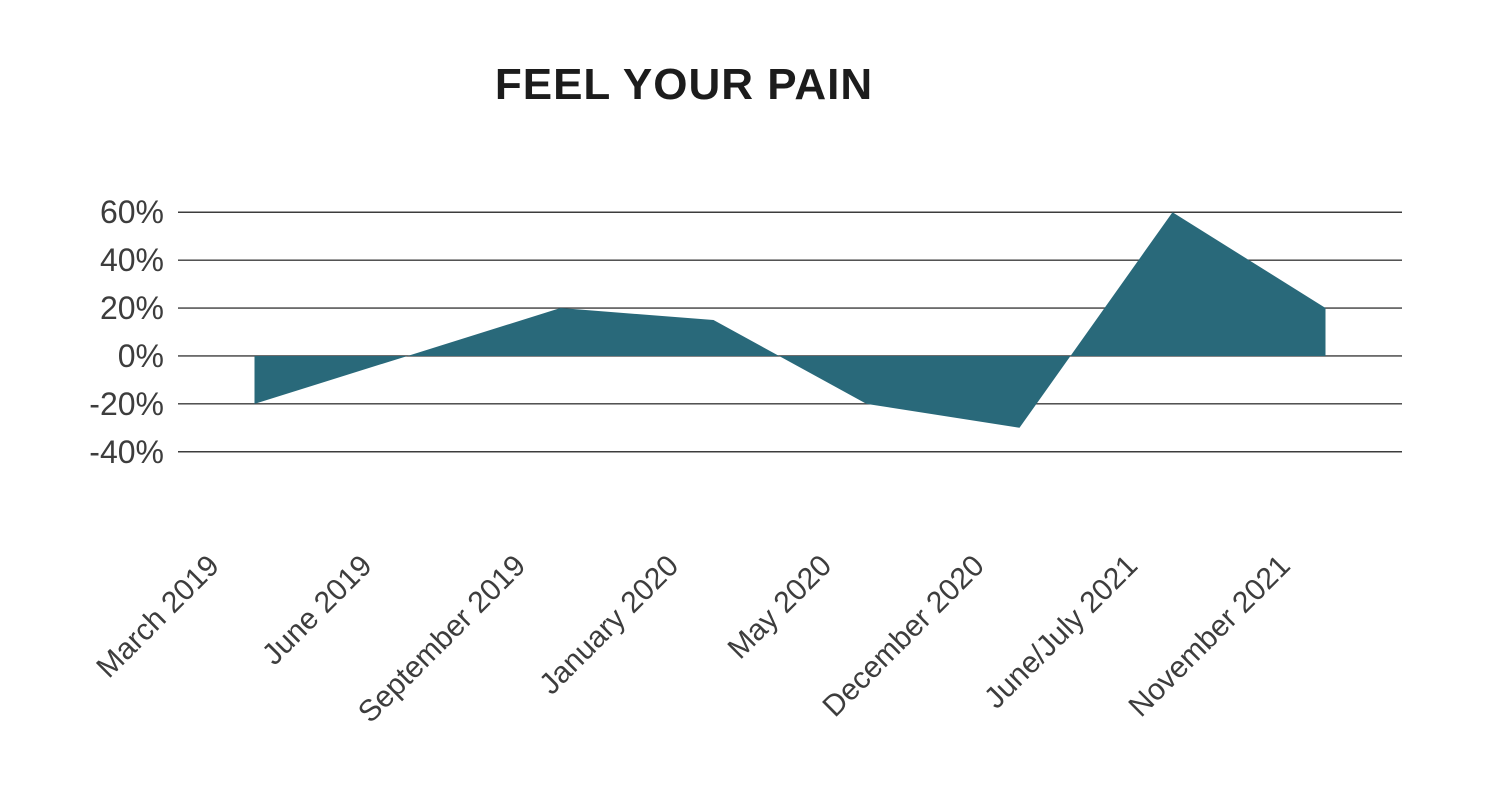 This screenshot has width=1508, height=798. Describe the element at coordinates (131, 307) in the screenshot. I see `y-tick-label: 20%` at that location.